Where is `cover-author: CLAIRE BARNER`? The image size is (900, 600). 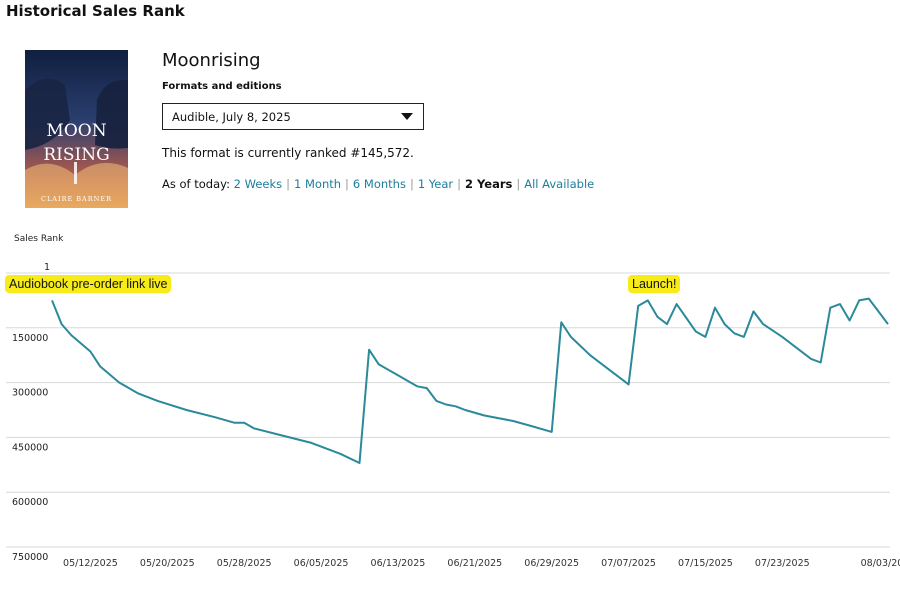
cover-author: CLAIRE BARNER is located at coordinates (76, 199).